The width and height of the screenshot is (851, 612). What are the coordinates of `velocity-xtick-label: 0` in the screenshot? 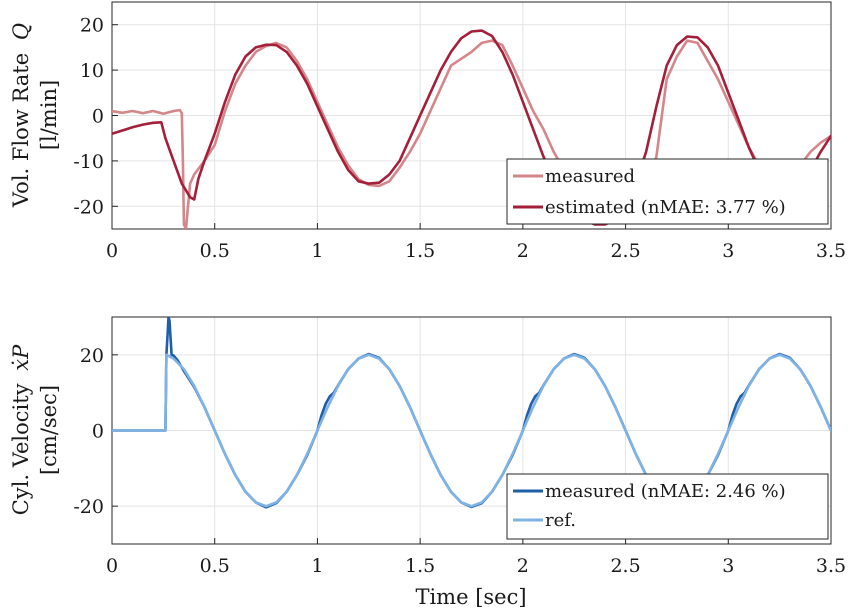 It's located at (112, 566).